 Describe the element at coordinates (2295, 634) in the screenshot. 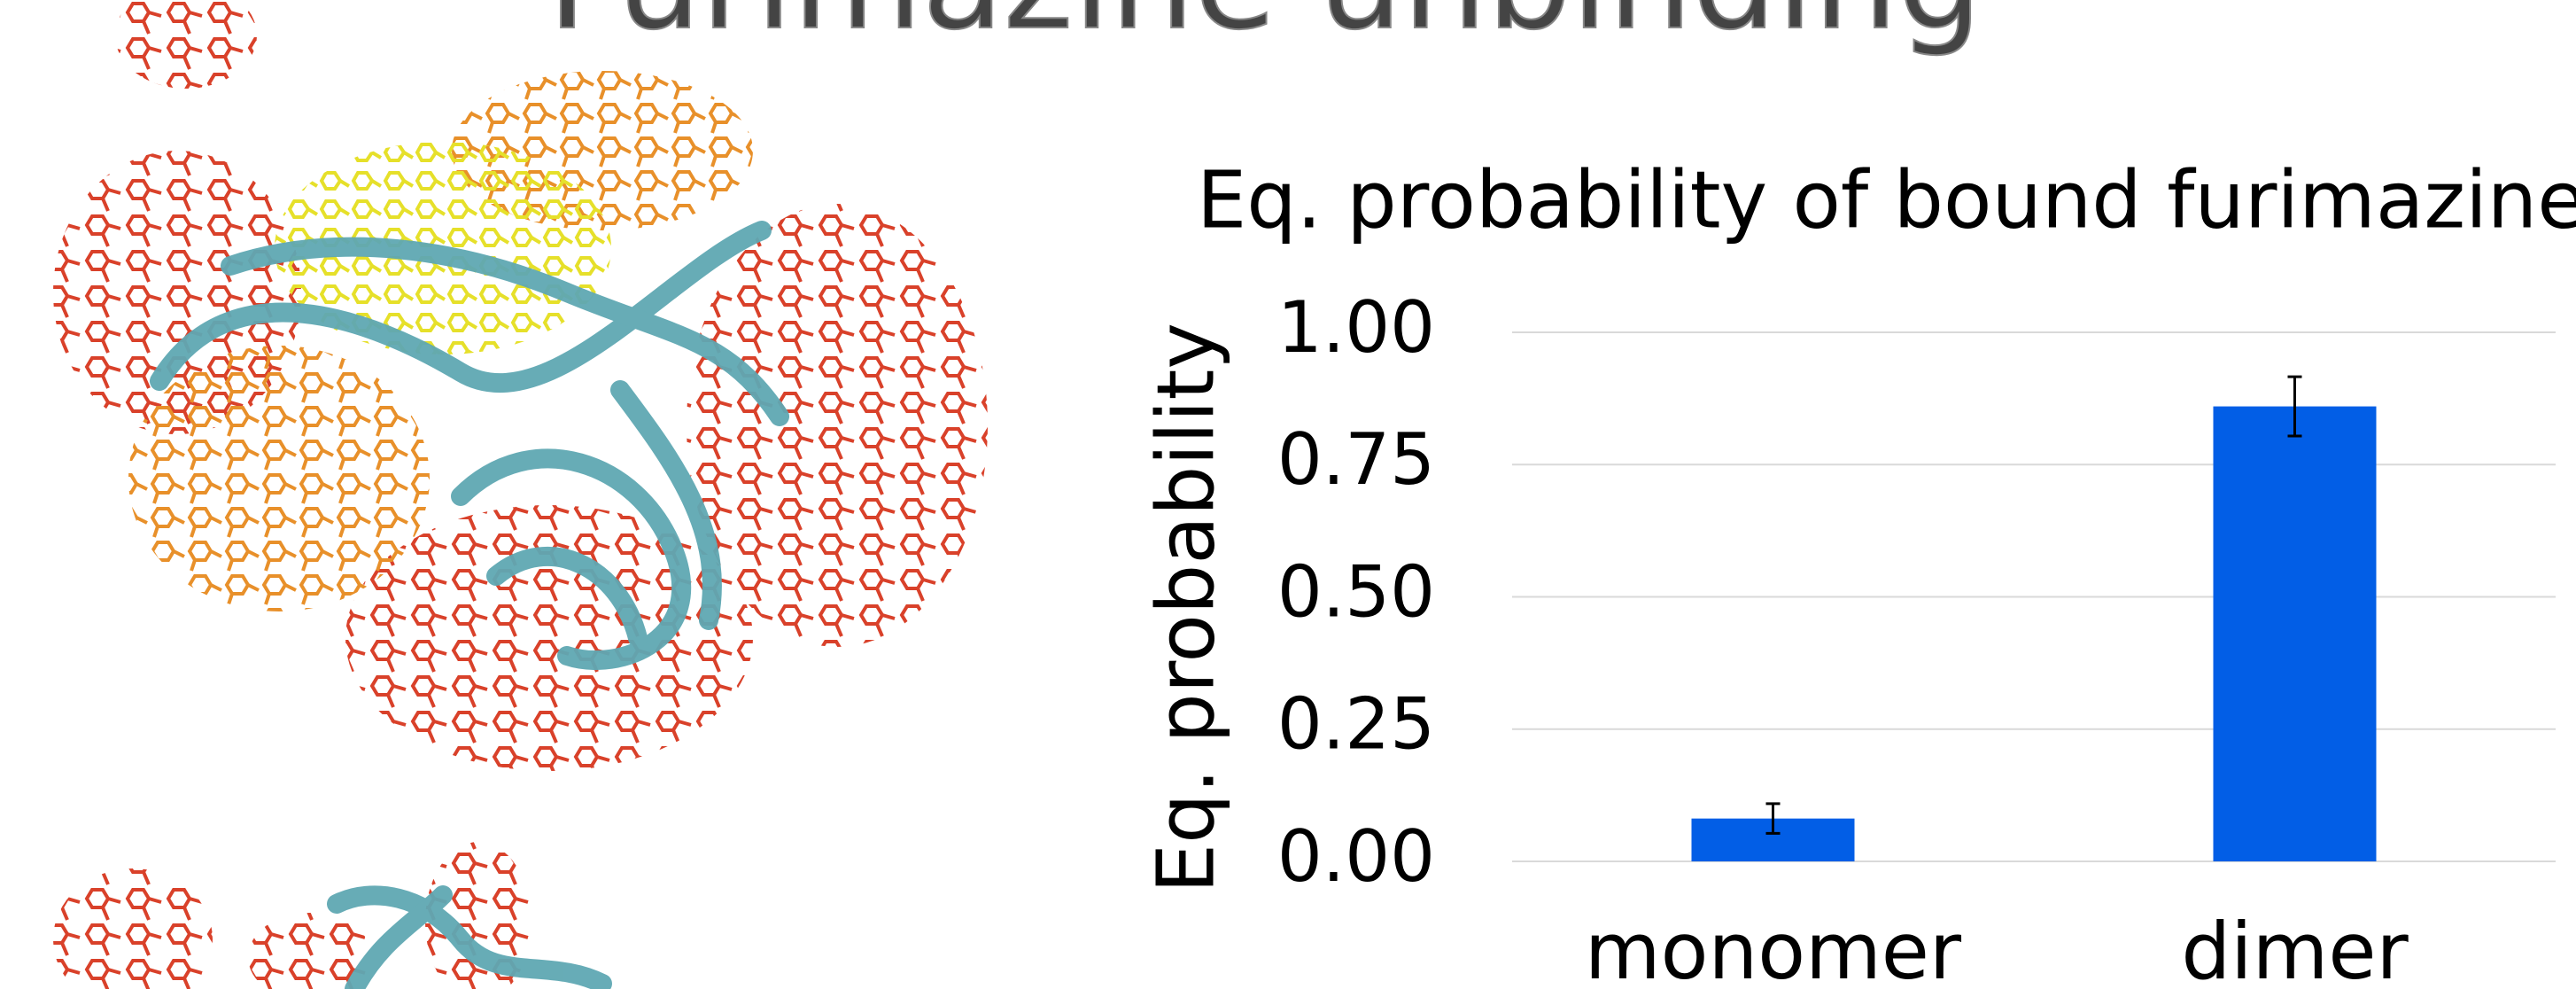

I see `bar` at that location.